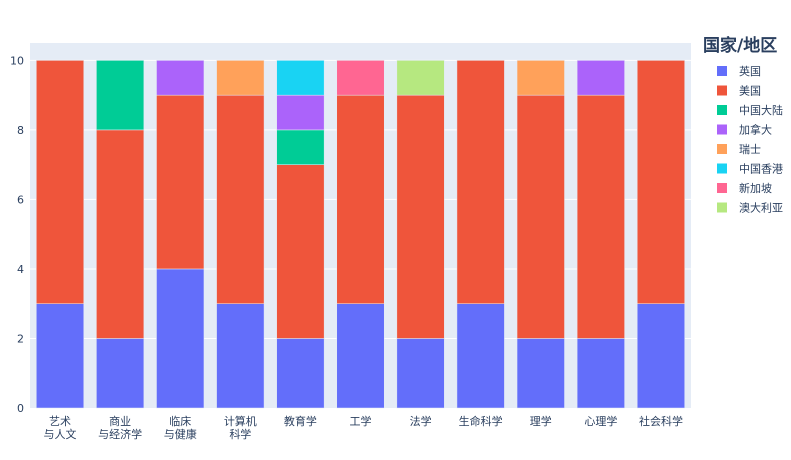 The image size is (791, 460). Describe the element at coordinates (240, 421) in the screenshot. I see `x-tick-label-line: 计算机` at that location.